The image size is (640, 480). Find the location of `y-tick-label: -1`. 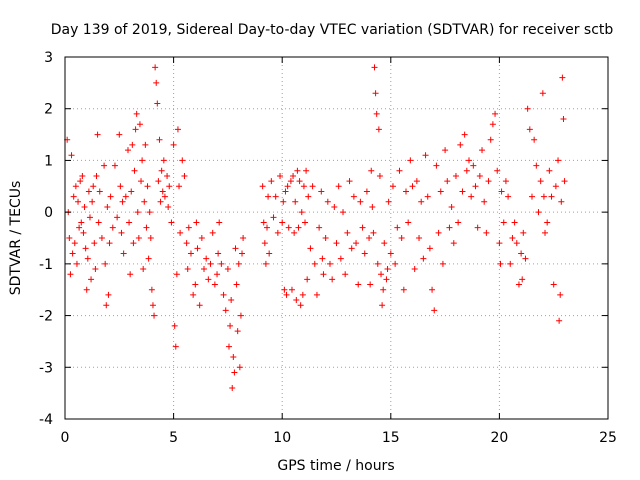

y-tick-label: -1 is located at coordinates (46, 265).